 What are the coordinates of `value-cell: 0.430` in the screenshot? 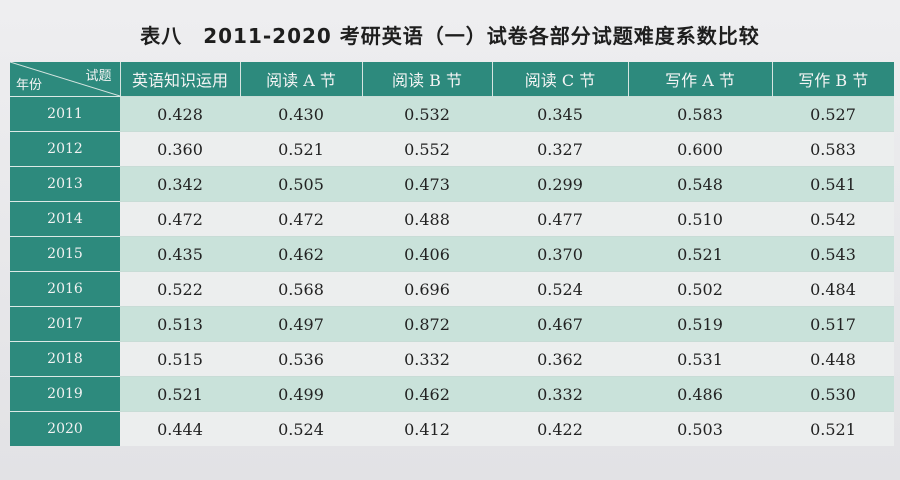 It's located at (301, 114).